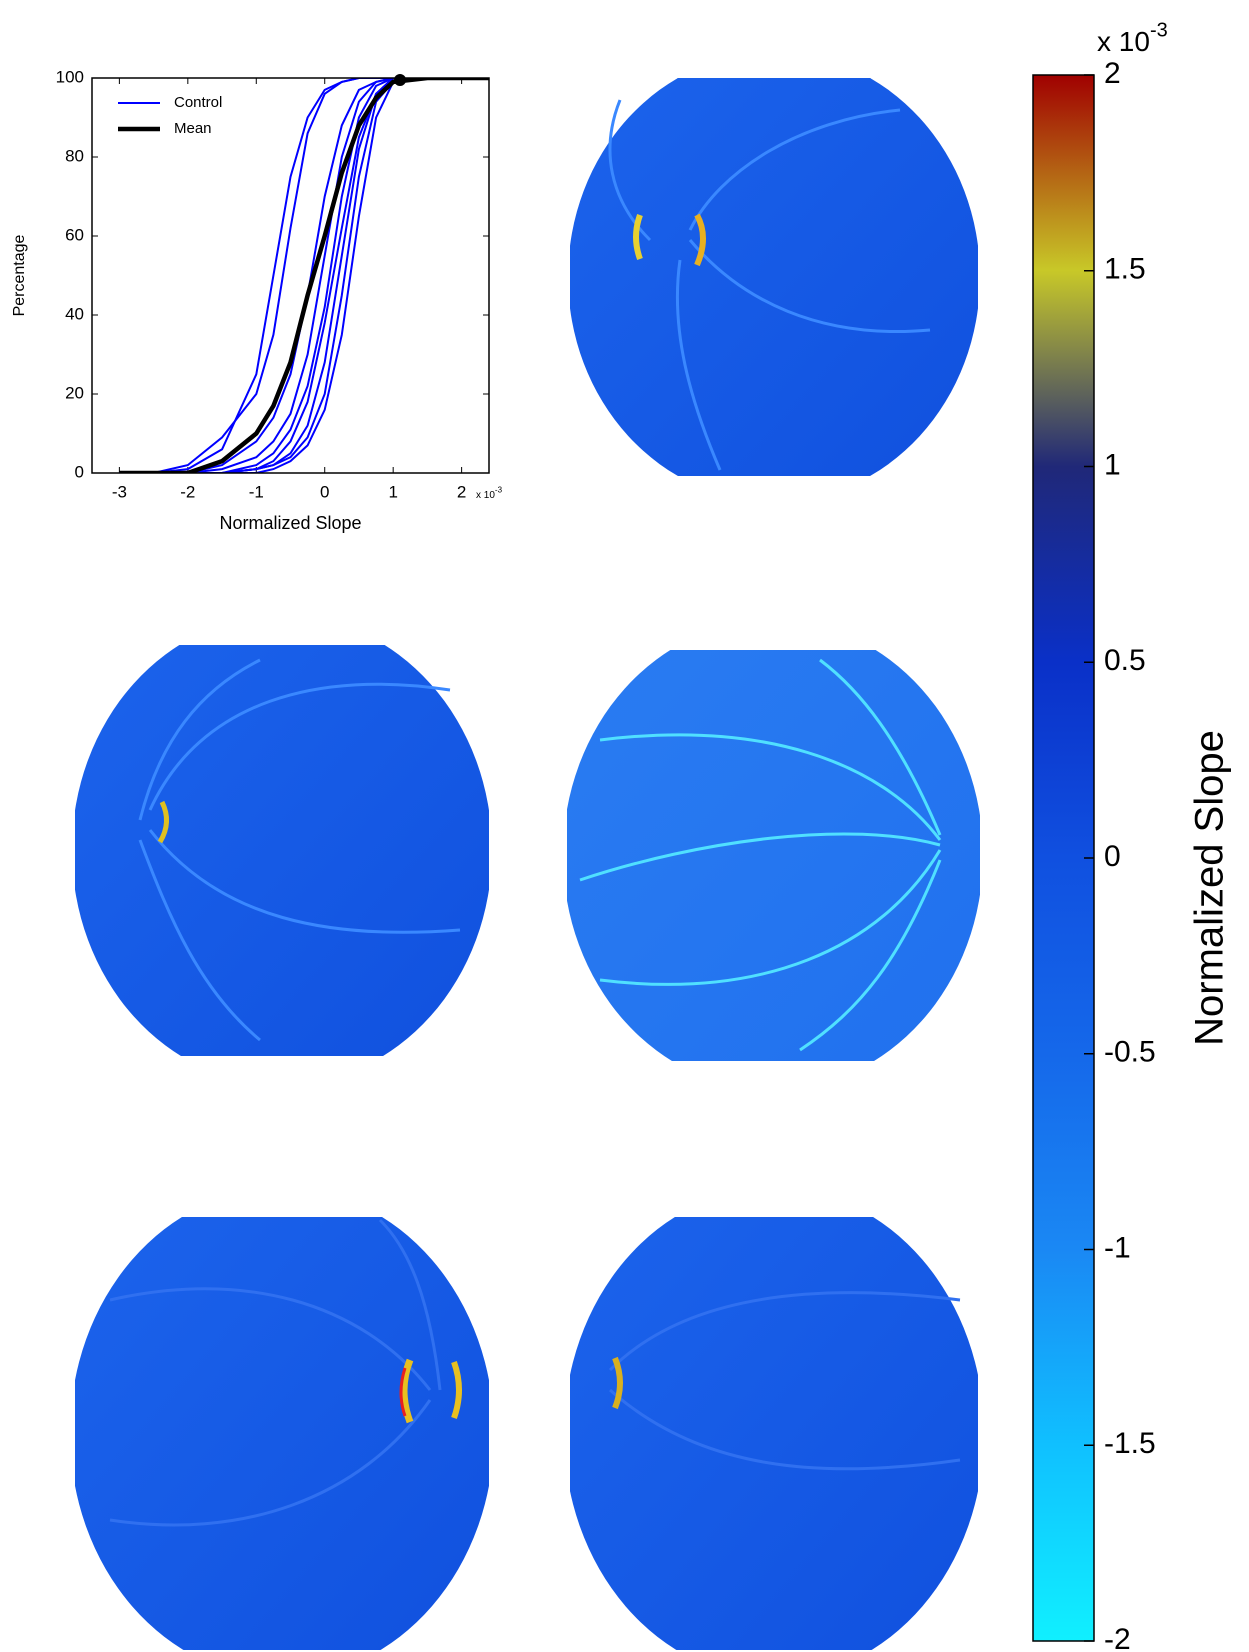 The image size is (1249, 1652). I want to click on colorbar-tick-label: 1.5, so click(1125, 269).